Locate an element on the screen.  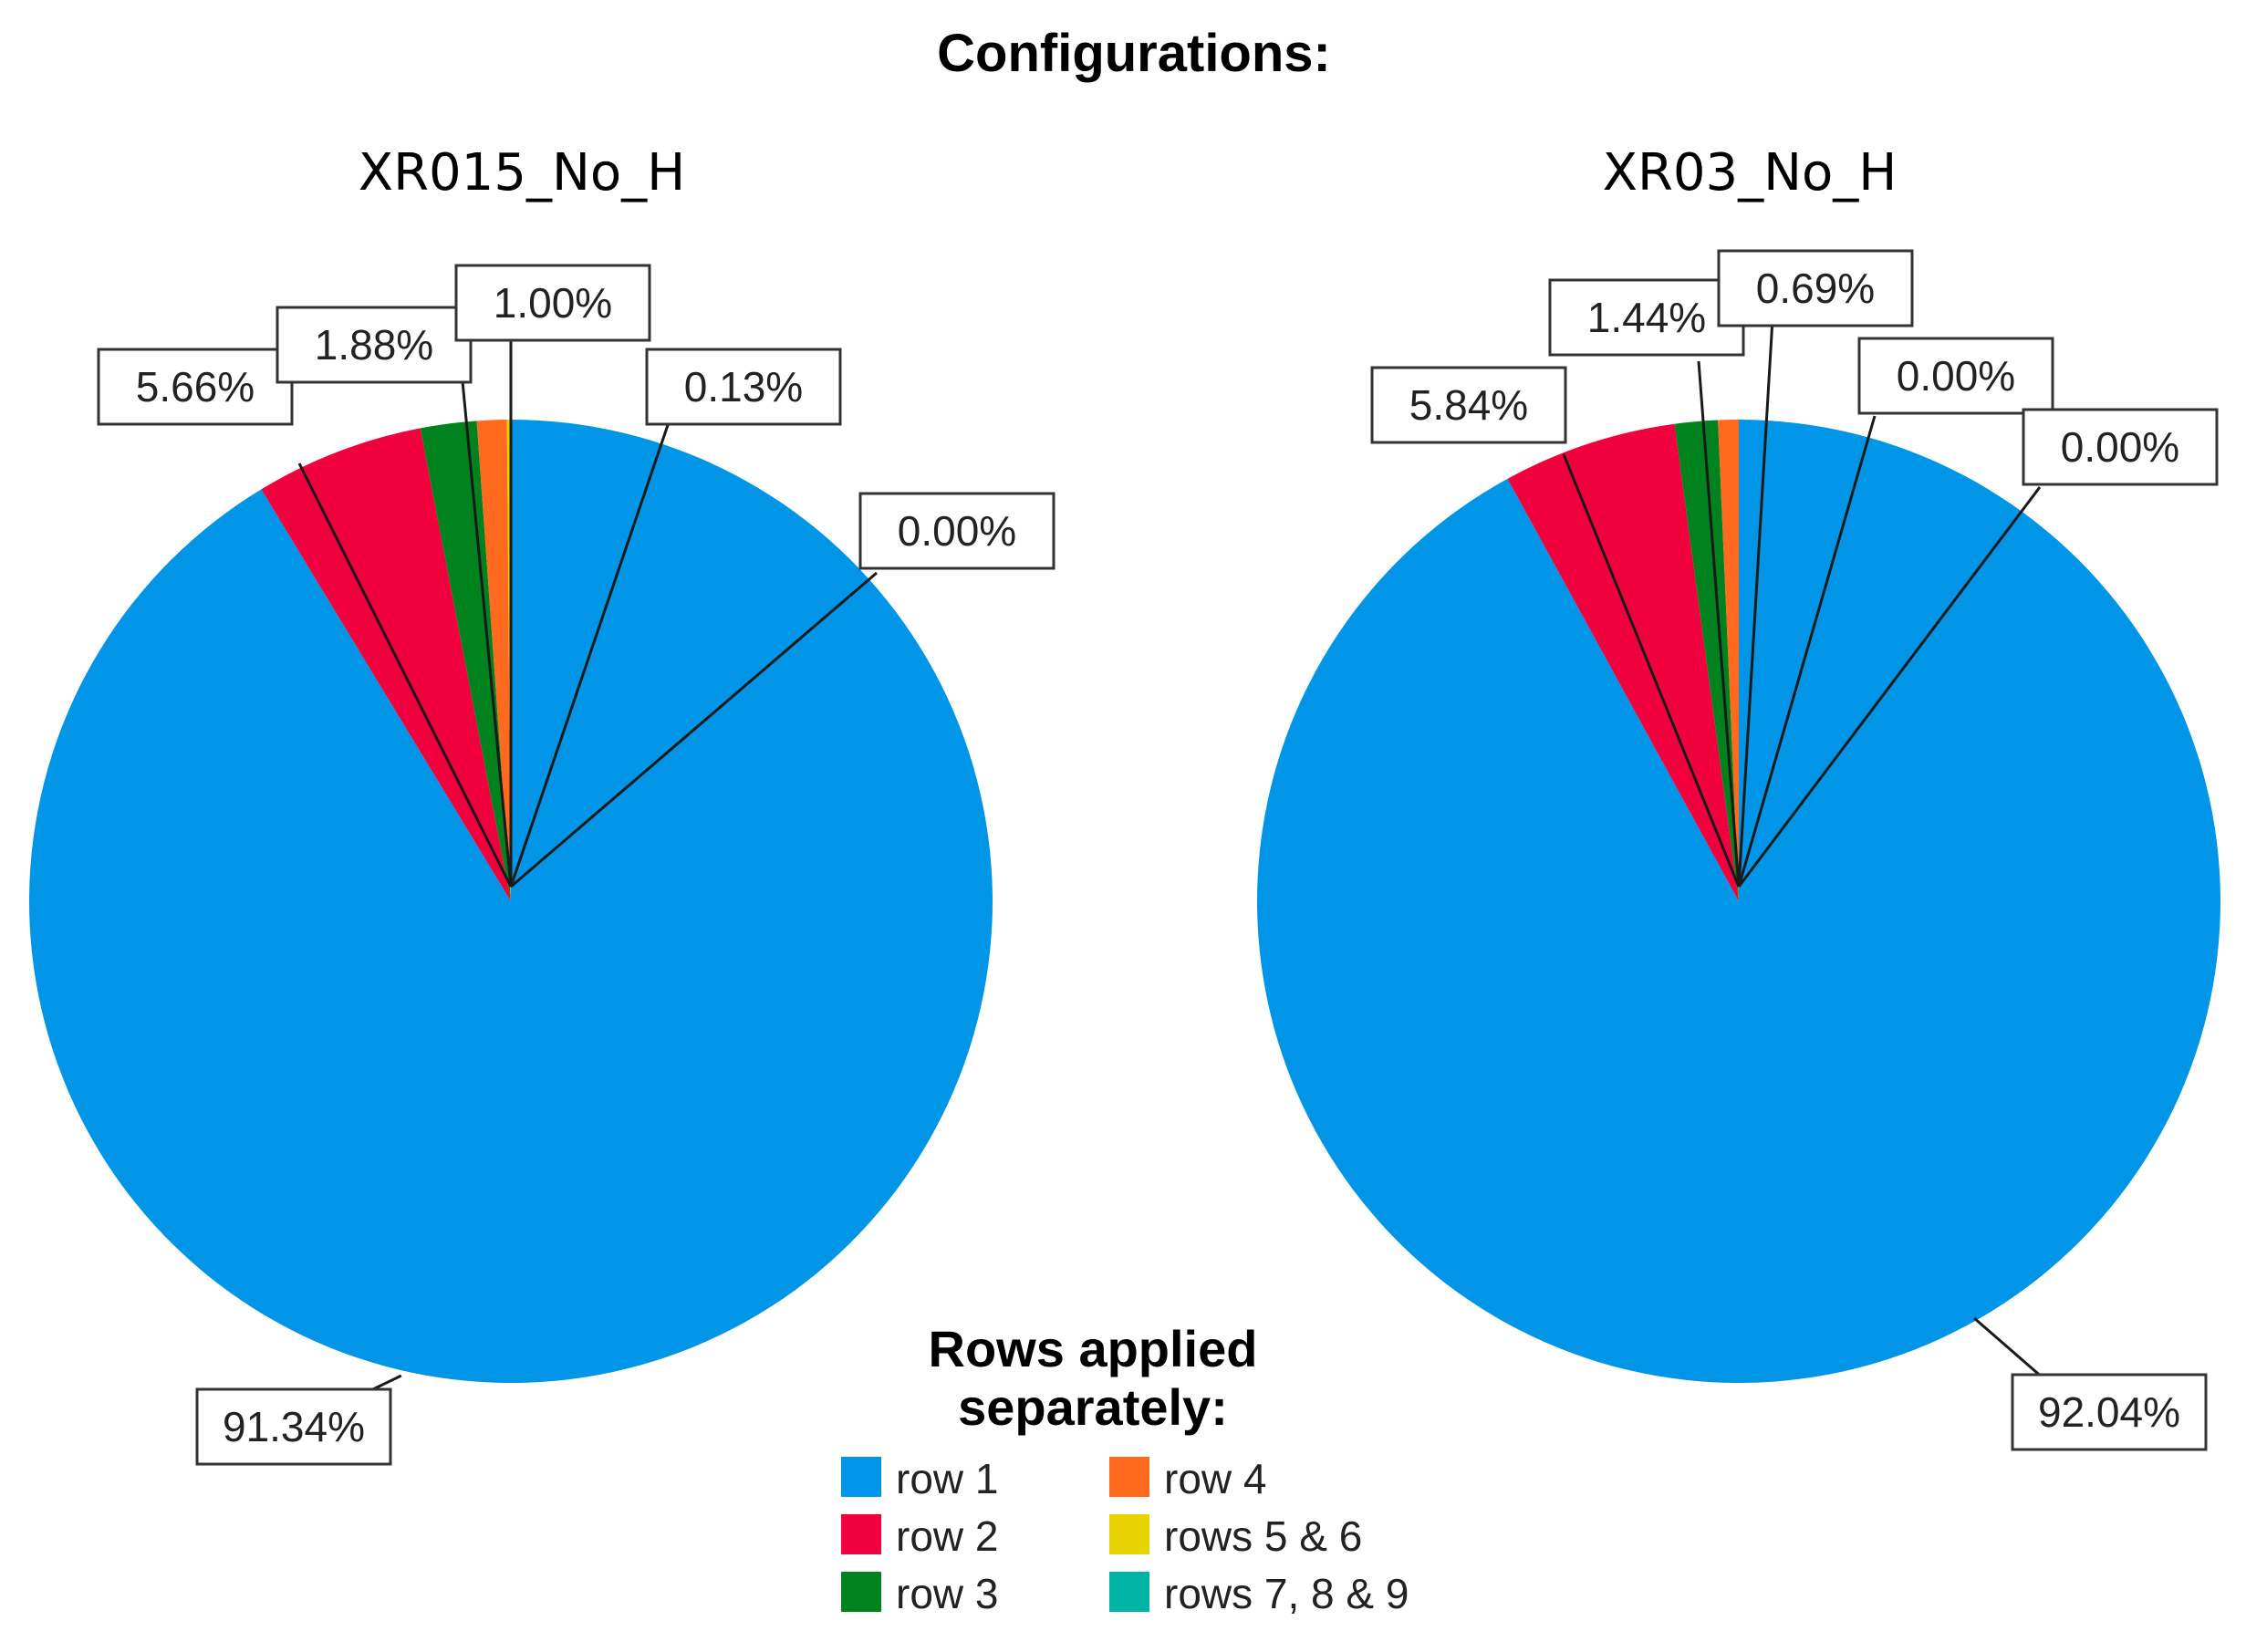
legend-label: rows 7, 8 & 9 is located at coordinates (1286, 1593).